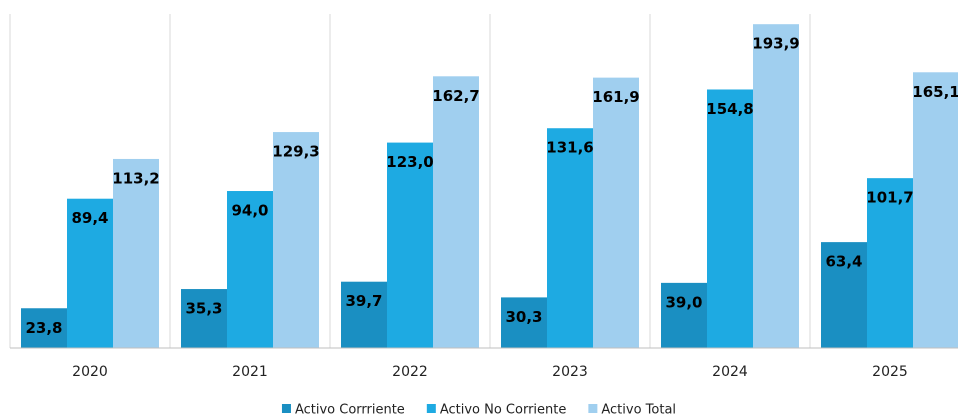  What do you see at coordinates (775, 44) in the screenshot?
I see `data-label: 193,9` at bounding box center [775, 44].